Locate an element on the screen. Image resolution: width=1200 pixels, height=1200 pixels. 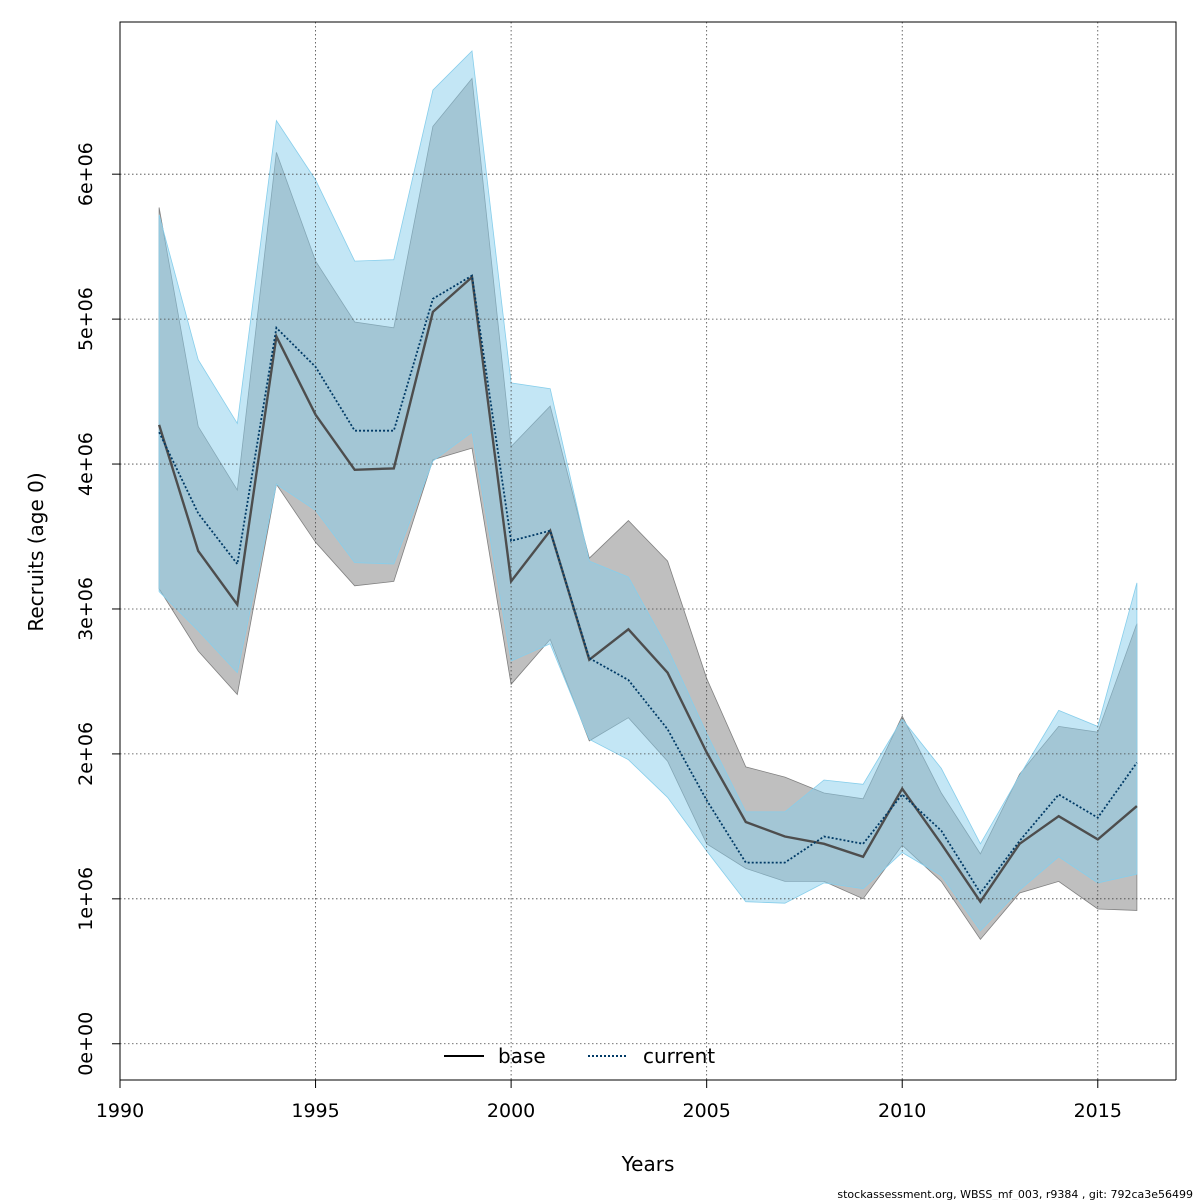
y-tick-label: 5e+06 is located at coordinates (86, 319).